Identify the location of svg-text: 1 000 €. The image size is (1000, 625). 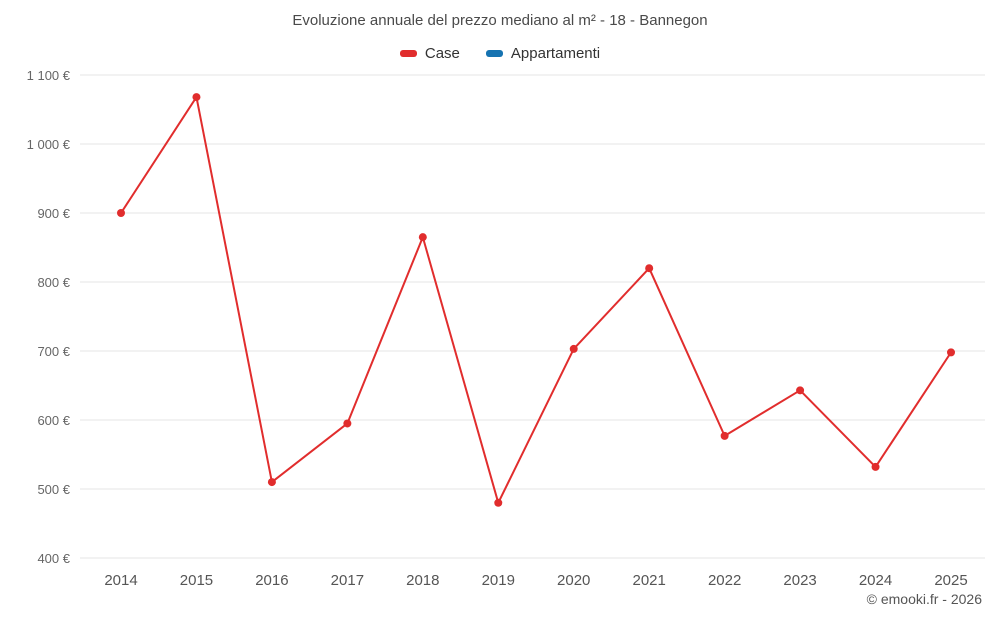
(49, 144).